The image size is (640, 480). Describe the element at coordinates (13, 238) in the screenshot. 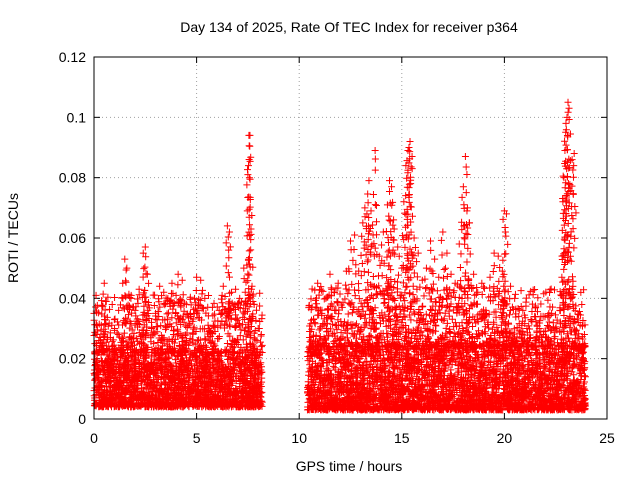

I see `y-axis-label: ROTI / TECUs` at that location.